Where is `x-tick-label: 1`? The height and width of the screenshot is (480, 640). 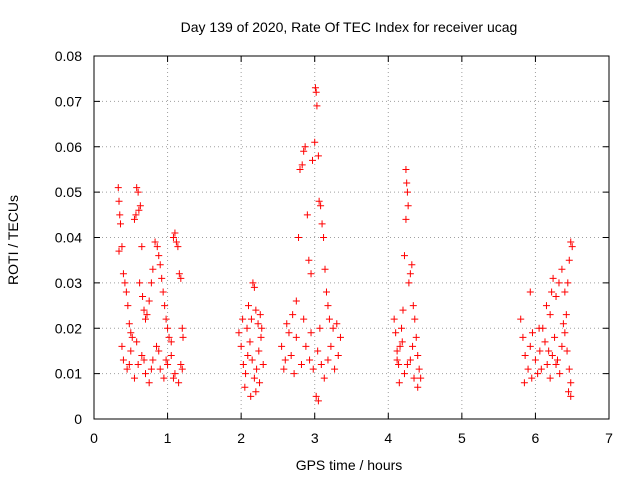 x-tick-label: 1 is located at coordinates (168, 438).